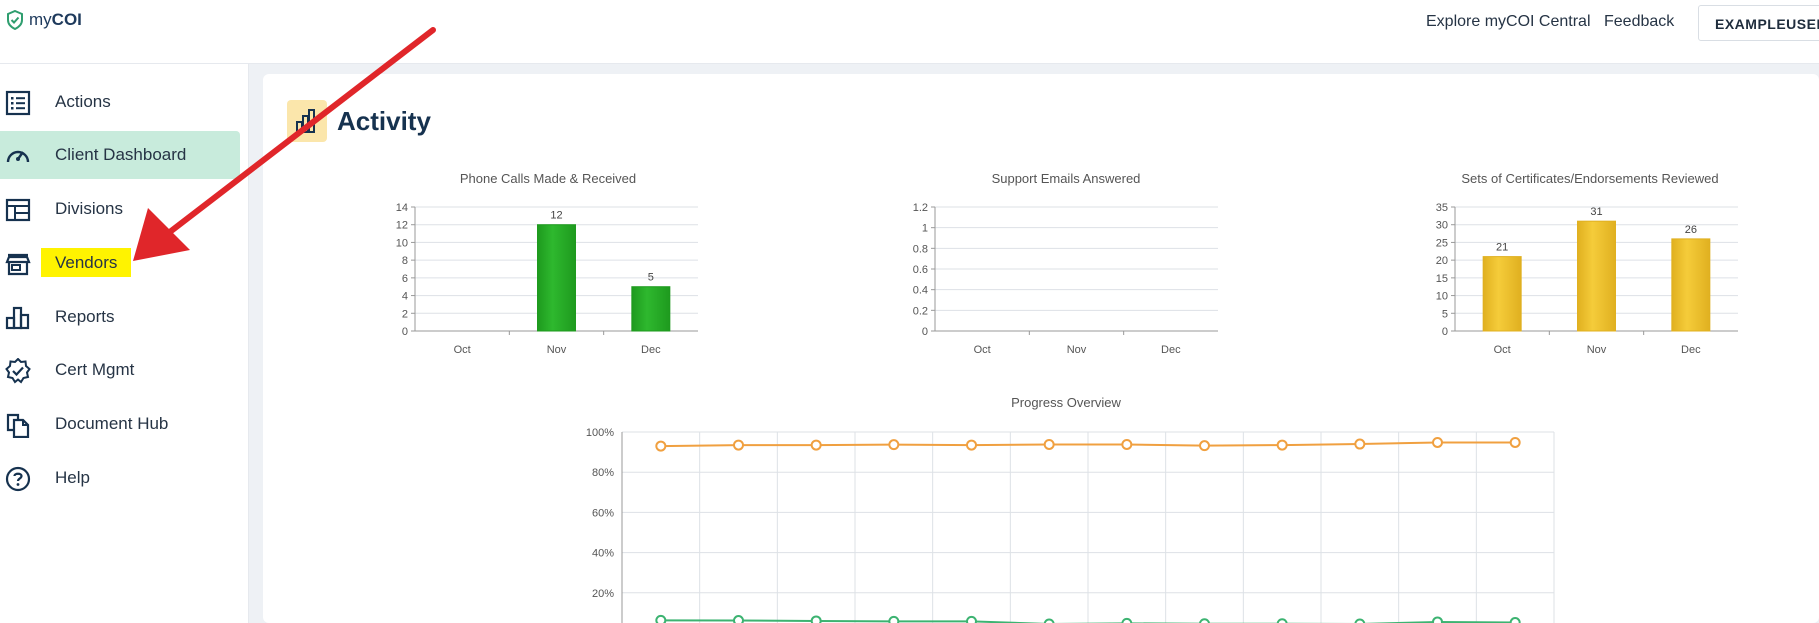 The image size is (1819, 623). What do you see at coordinates (920, 291) in the screenshot?
I see `y-tick-label: 0.4` at bounding box center [920, 291].